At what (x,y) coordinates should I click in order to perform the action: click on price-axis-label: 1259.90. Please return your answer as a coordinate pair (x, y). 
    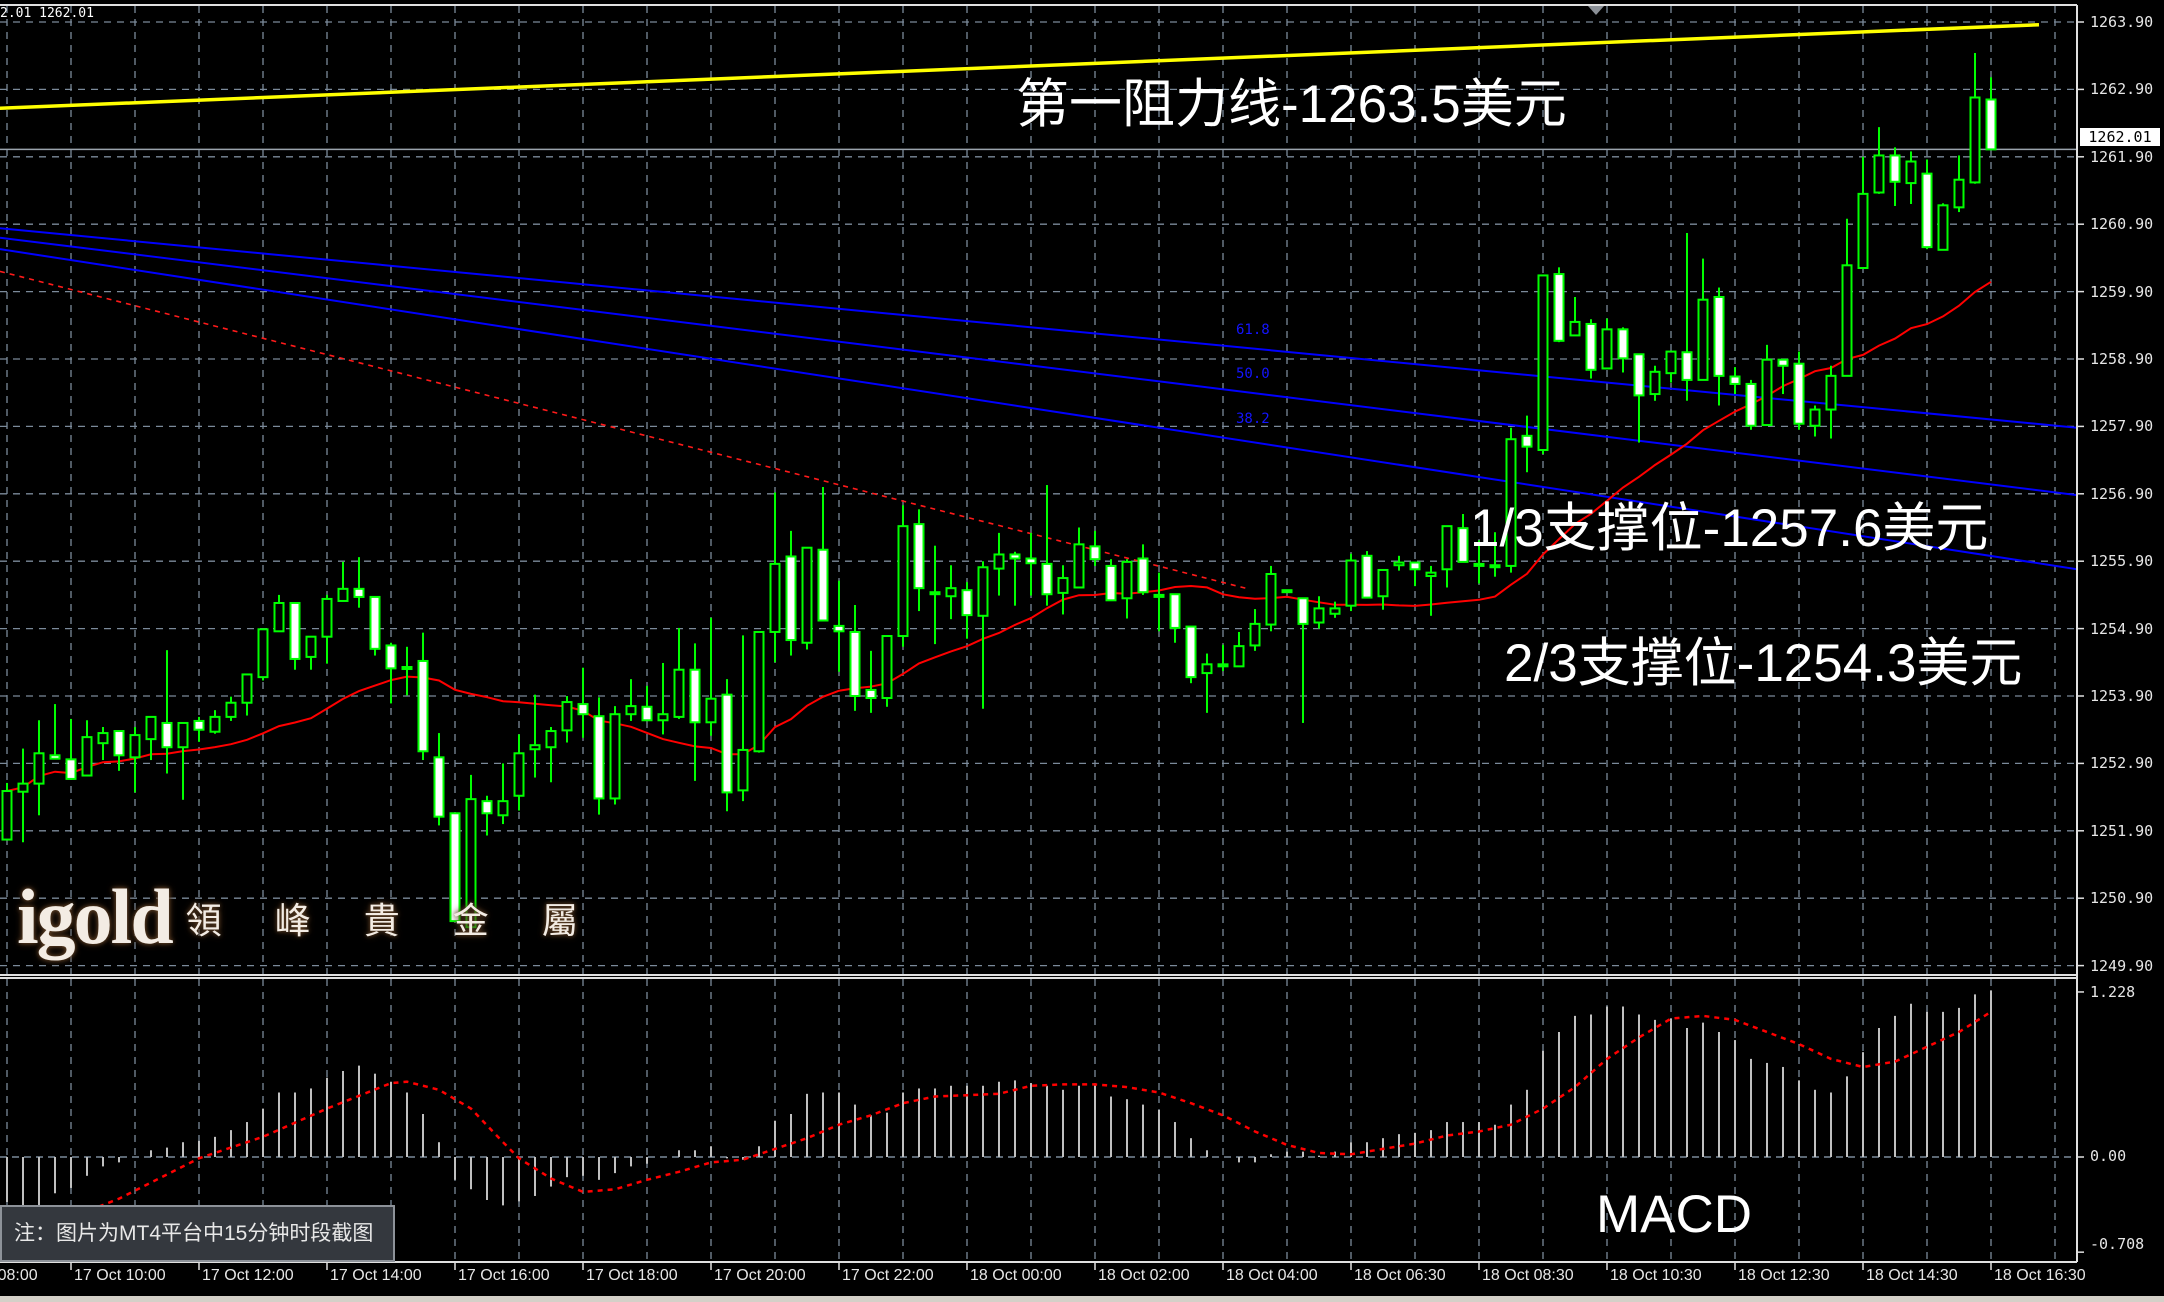
    Looking at the image, I should click on (2122, 291).